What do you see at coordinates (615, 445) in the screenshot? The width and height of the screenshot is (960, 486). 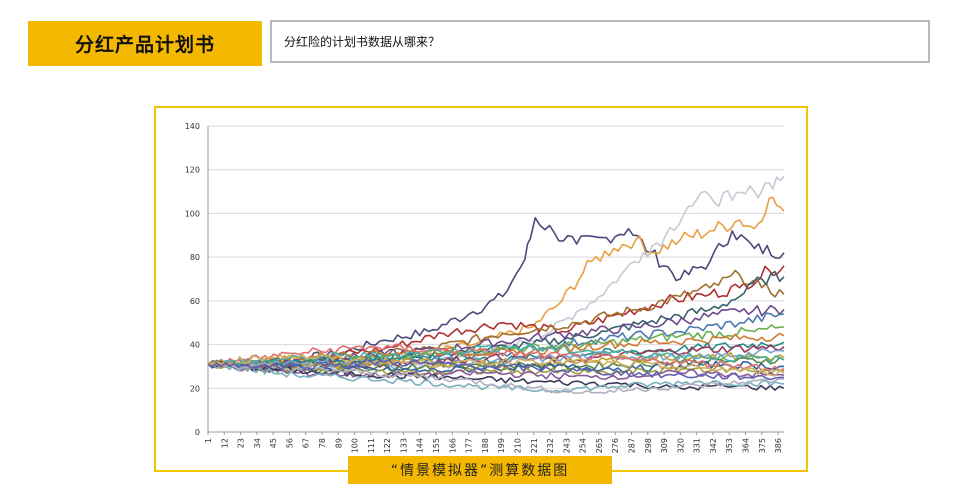 I see `x-tick-label: 276` at bounding box center [615, 445].